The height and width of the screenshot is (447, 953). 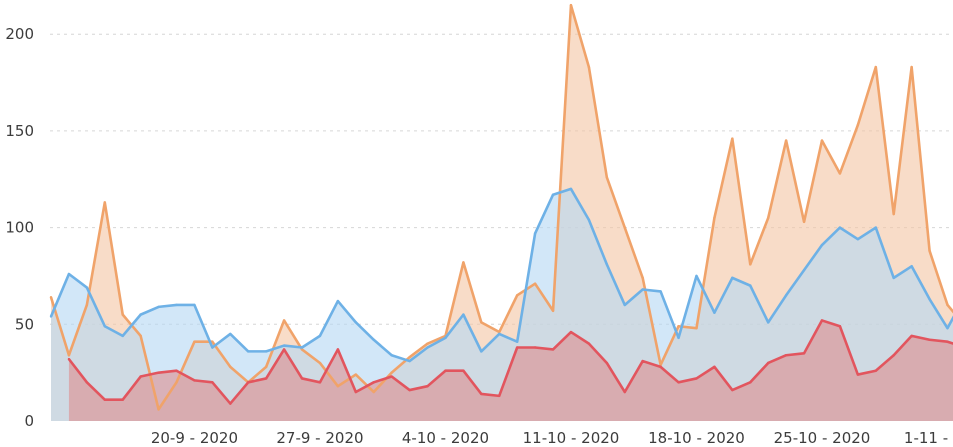 I want to click on y-axis: 0 50 100 150 200, so click(x=19, y=227).